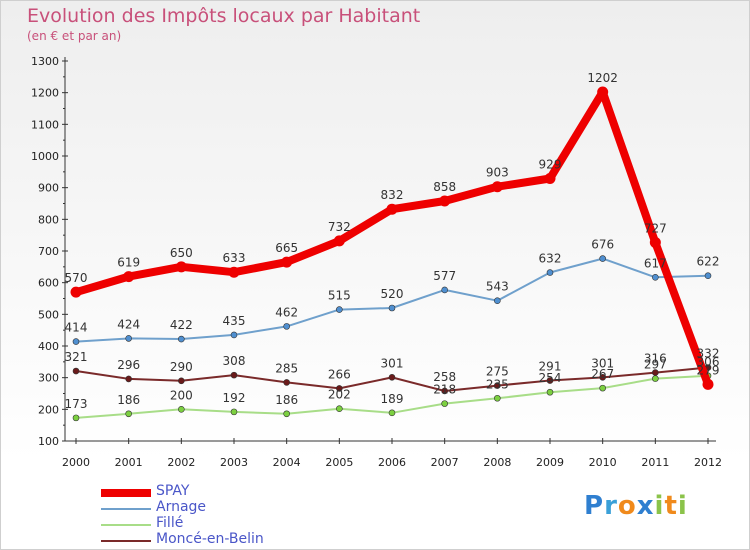 The image size is (750, 550). I want to click on data-label-spay: 858, so click(444, 187).